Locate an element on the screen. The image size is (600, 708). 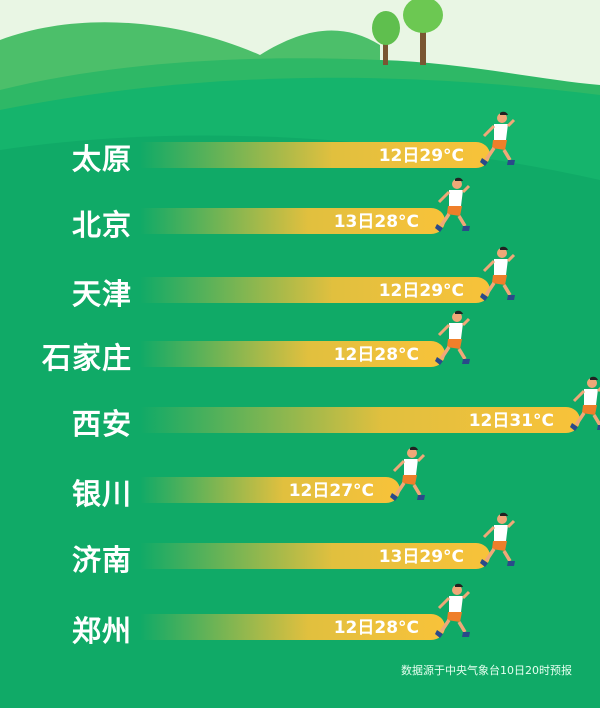
data-label: 13日29°C is located at coordinates (421, 557).